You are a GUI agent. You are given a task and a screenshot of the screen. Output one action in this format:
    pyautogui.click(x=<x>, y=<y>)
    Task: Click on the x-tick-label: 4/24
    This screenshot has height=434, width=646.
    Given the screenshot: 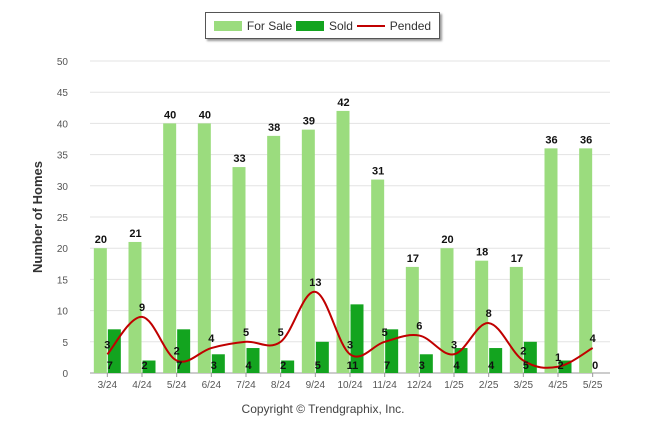 What is the action you would take?
    pyautogui.click(x=142, y=385)
    